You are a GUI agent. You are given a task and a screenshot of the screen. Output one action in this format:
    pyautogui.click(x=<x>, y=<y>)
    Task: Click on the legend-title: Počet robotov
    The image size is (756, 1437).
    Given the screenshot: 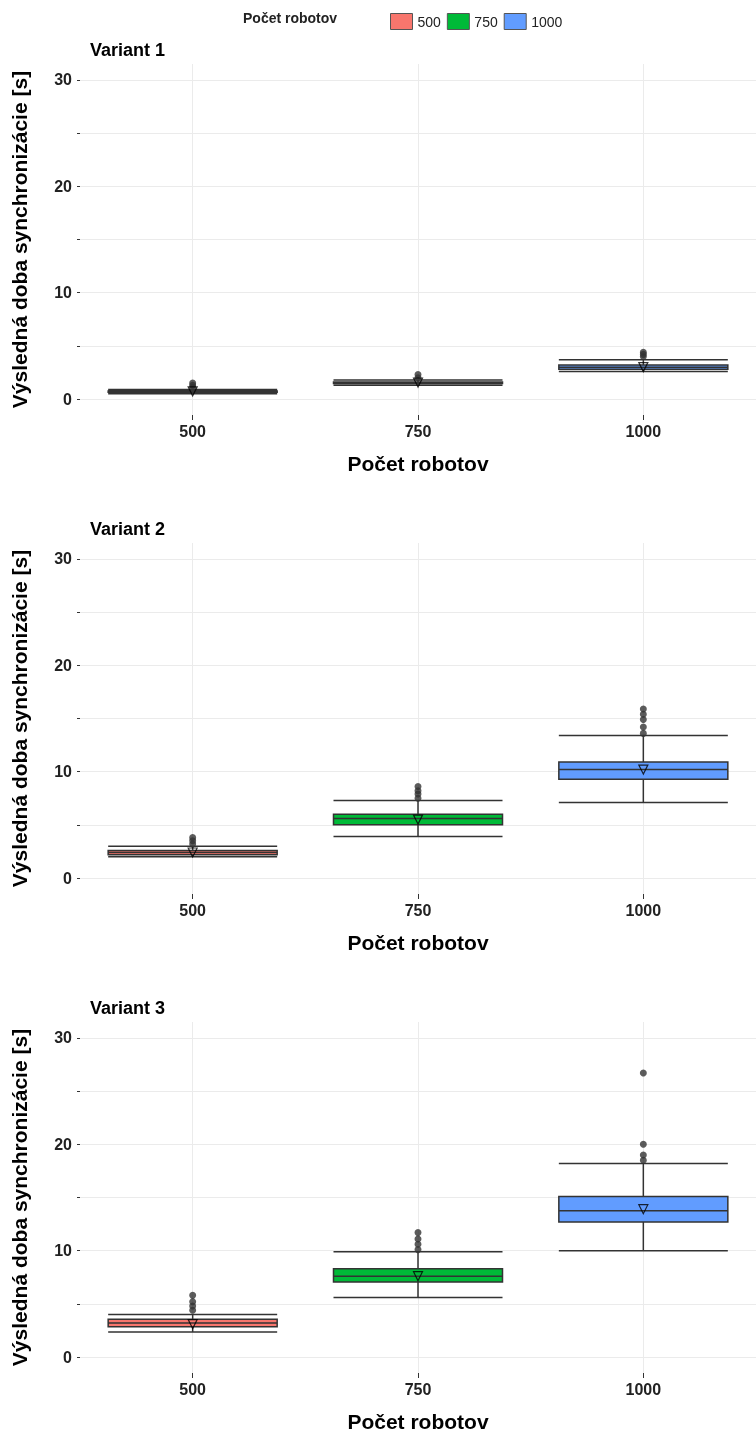 What is the action you would take?
    pyautogui.click(x=290, y=18)
    